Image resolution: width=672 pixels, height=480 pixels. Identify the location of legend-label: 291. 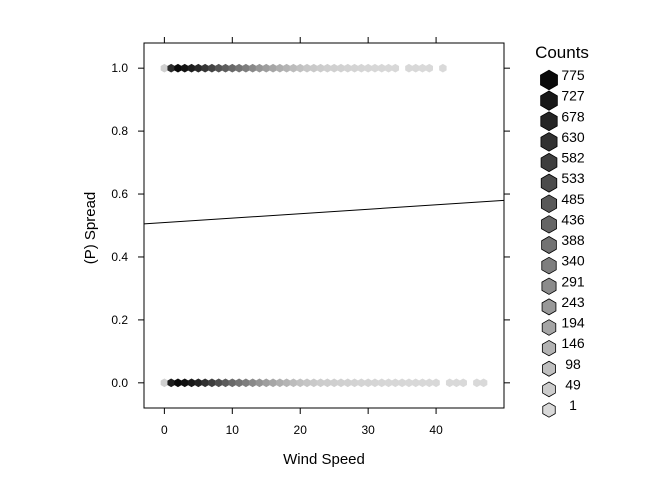
(573, 281).